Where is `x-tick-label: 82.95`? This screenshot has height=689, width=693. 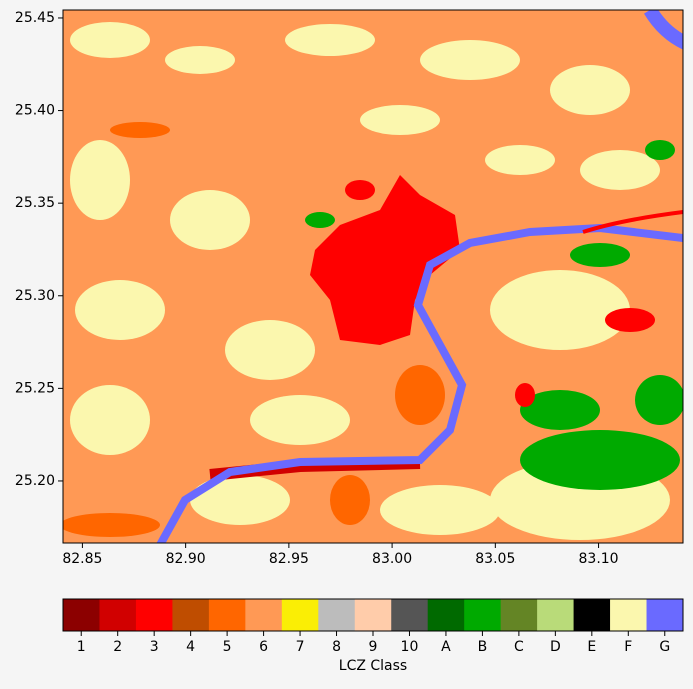
x-tick-label: 82.95 is located at coordinates (289, 559).